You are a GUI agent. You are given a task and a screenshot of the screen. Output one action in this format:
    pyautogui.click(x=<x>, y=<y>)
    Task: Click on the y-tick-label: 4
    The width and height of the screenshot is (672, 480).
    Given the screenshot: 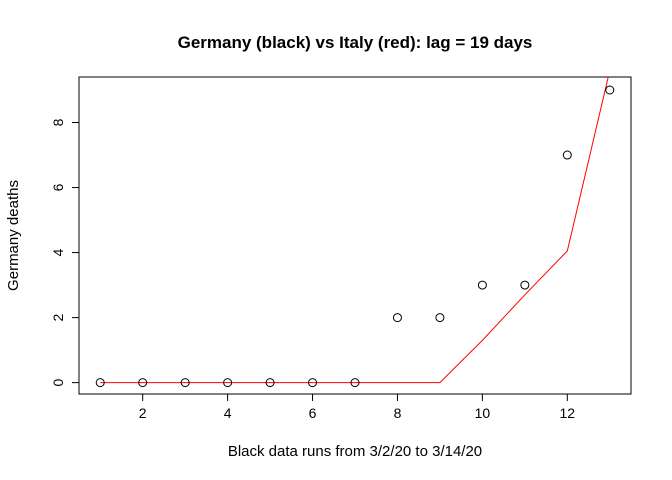 What is the action you would take?
    pyautogui.click(x=58, y=252)
    